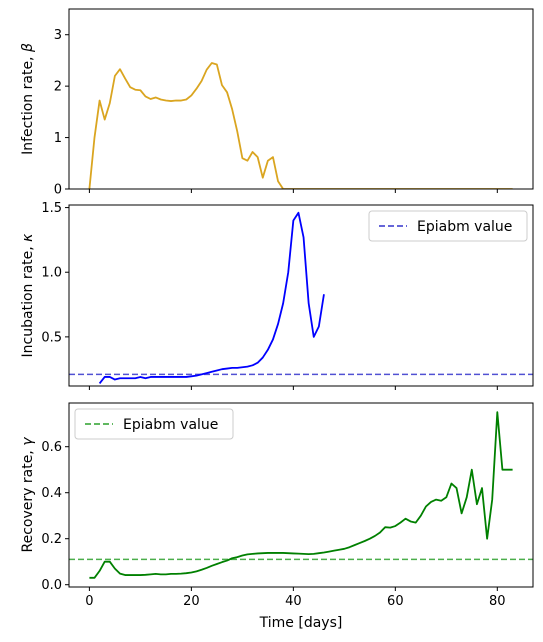  Describe the element at coordinates (211, 297) in the screenshot. I see `series-line` at that location.